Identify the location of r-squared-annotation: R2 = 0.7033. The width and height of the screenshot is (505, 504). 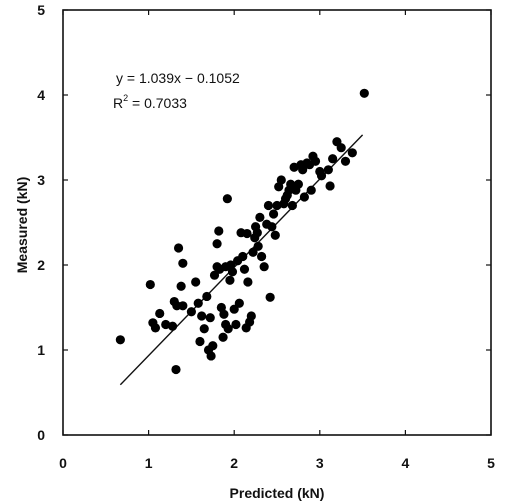
(150, 102).